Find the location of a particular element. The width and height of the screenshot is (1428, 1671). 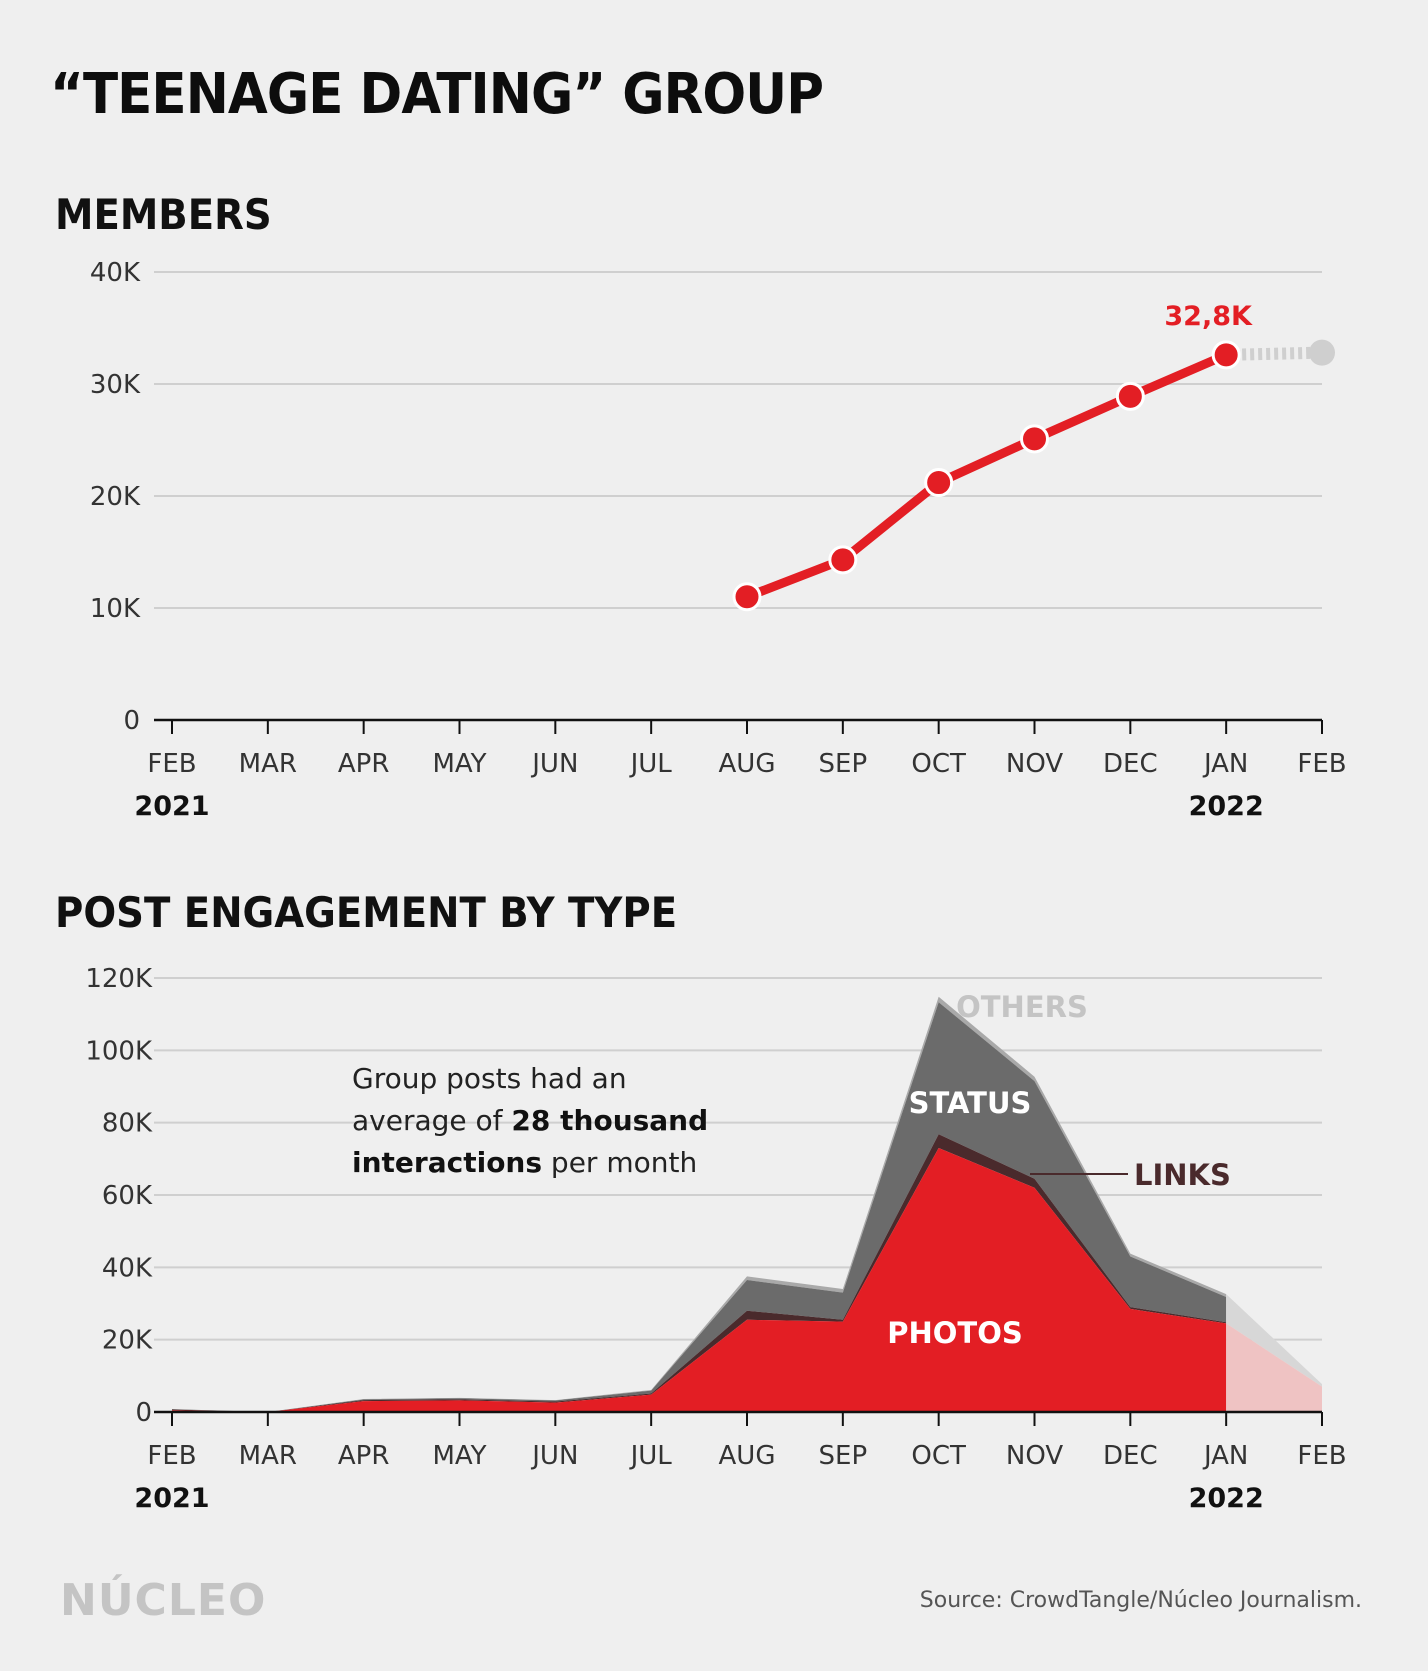

area-links is located at coordinates (699, 1273).